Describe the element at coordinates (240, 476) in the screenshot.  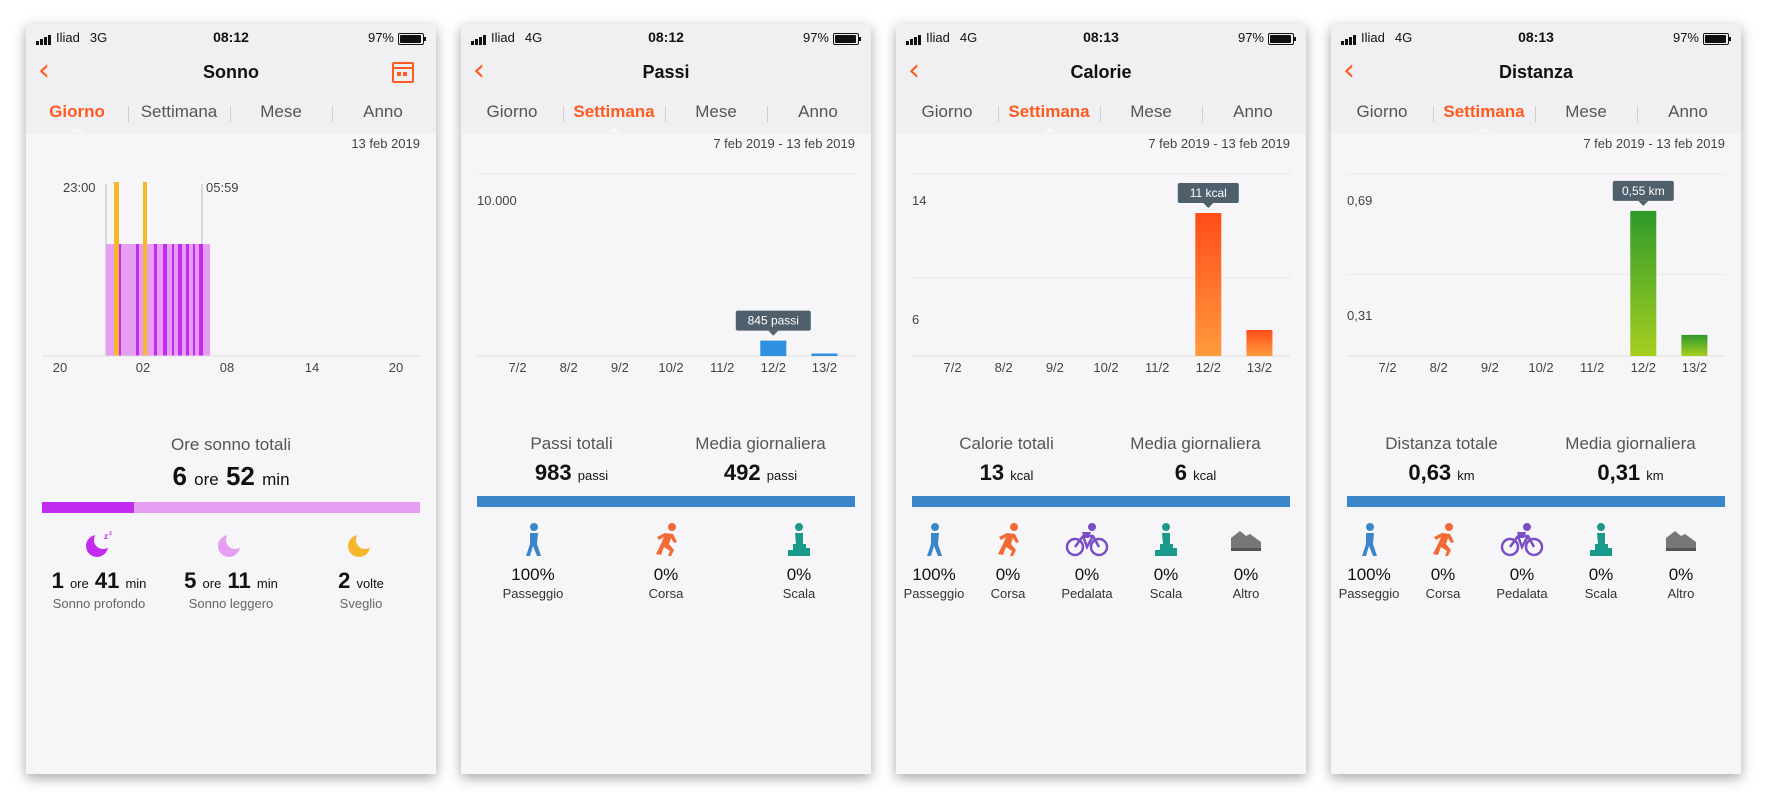
I see `sleep-total-minutes: 52` at that location.